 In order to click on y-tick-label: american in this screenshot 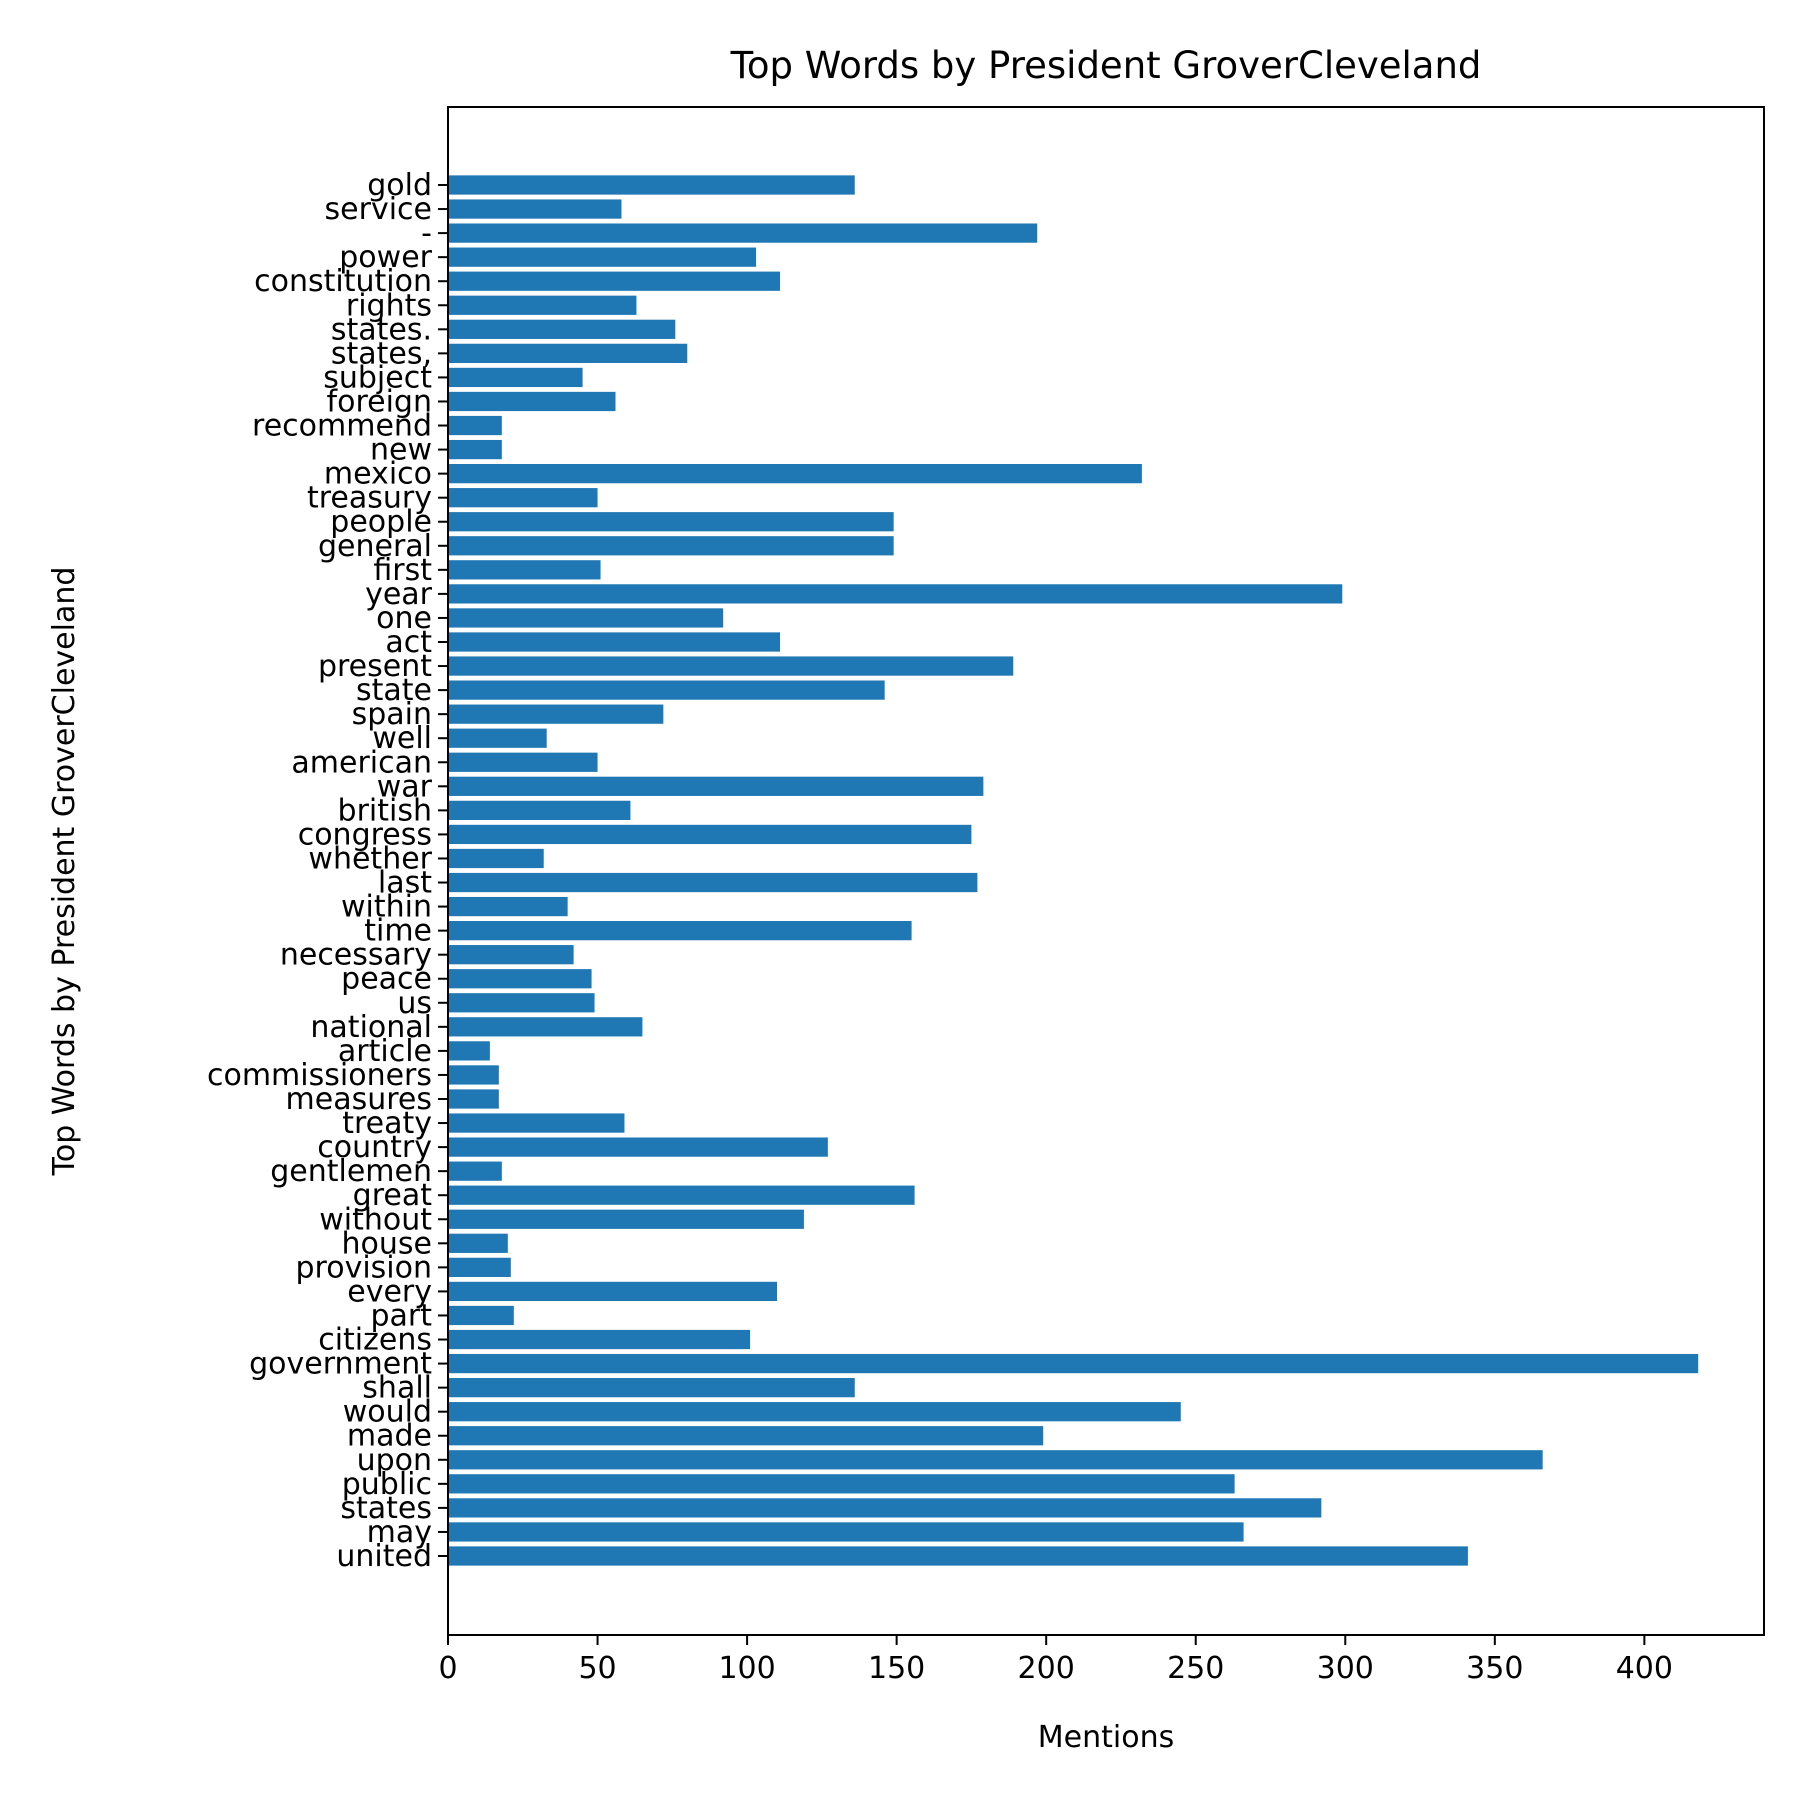, I will do `click(361, 762)`.